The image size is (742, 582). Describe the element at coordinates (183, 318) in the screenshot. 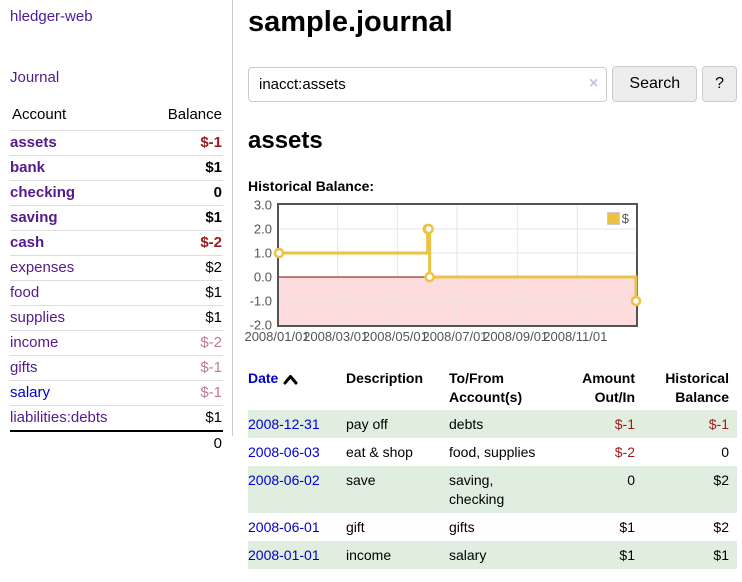

I see `account-balance-supplies: $1` at that location.